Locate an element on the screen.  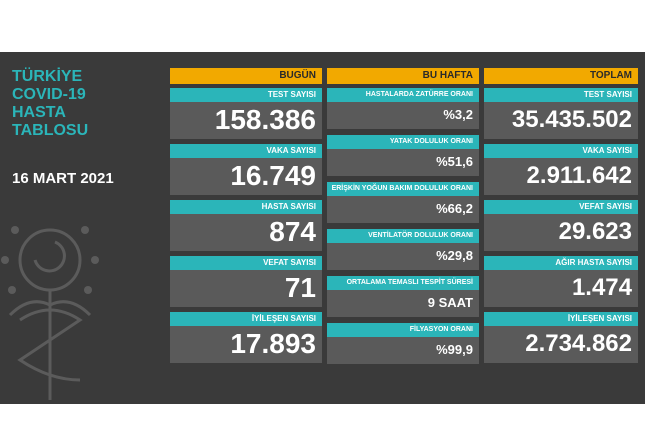
today-recovered-value: 17.893 is located at coordinates (273, 343).